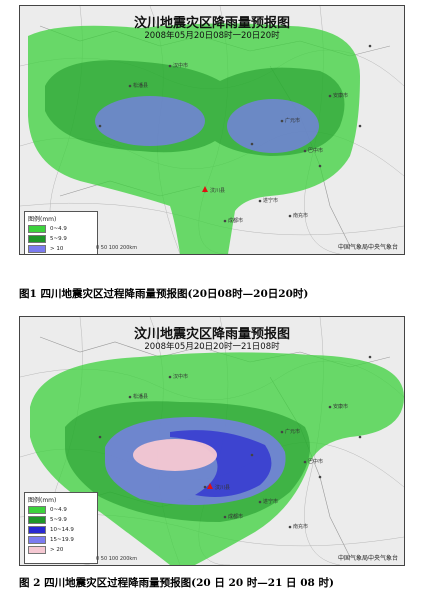 This screenshot has width=437, height=597. Describe the element at coordinates (367, 247) in the screenshot. I see `map-1-credit: 中国气象局中央气象台` at that location.